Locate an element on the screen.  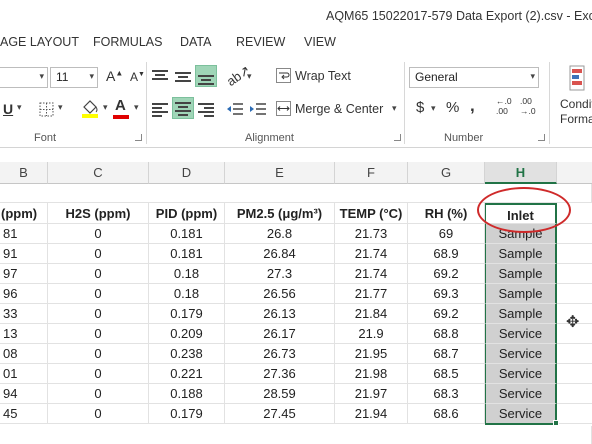
table-cell: 0.188 is located at coordinates (187, 394).